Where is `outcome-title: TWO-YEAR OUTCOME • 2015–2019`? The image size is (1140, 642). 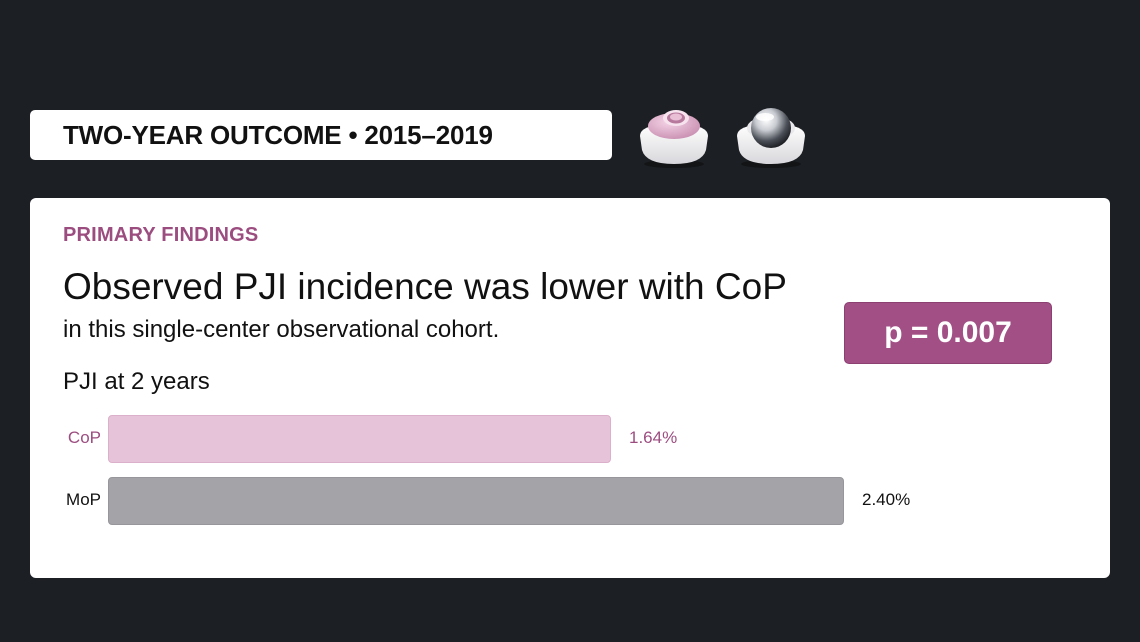
outcome-title: TWO-YEAR OUTCOME • 2015–2019 is located at coordinates (321, 135).